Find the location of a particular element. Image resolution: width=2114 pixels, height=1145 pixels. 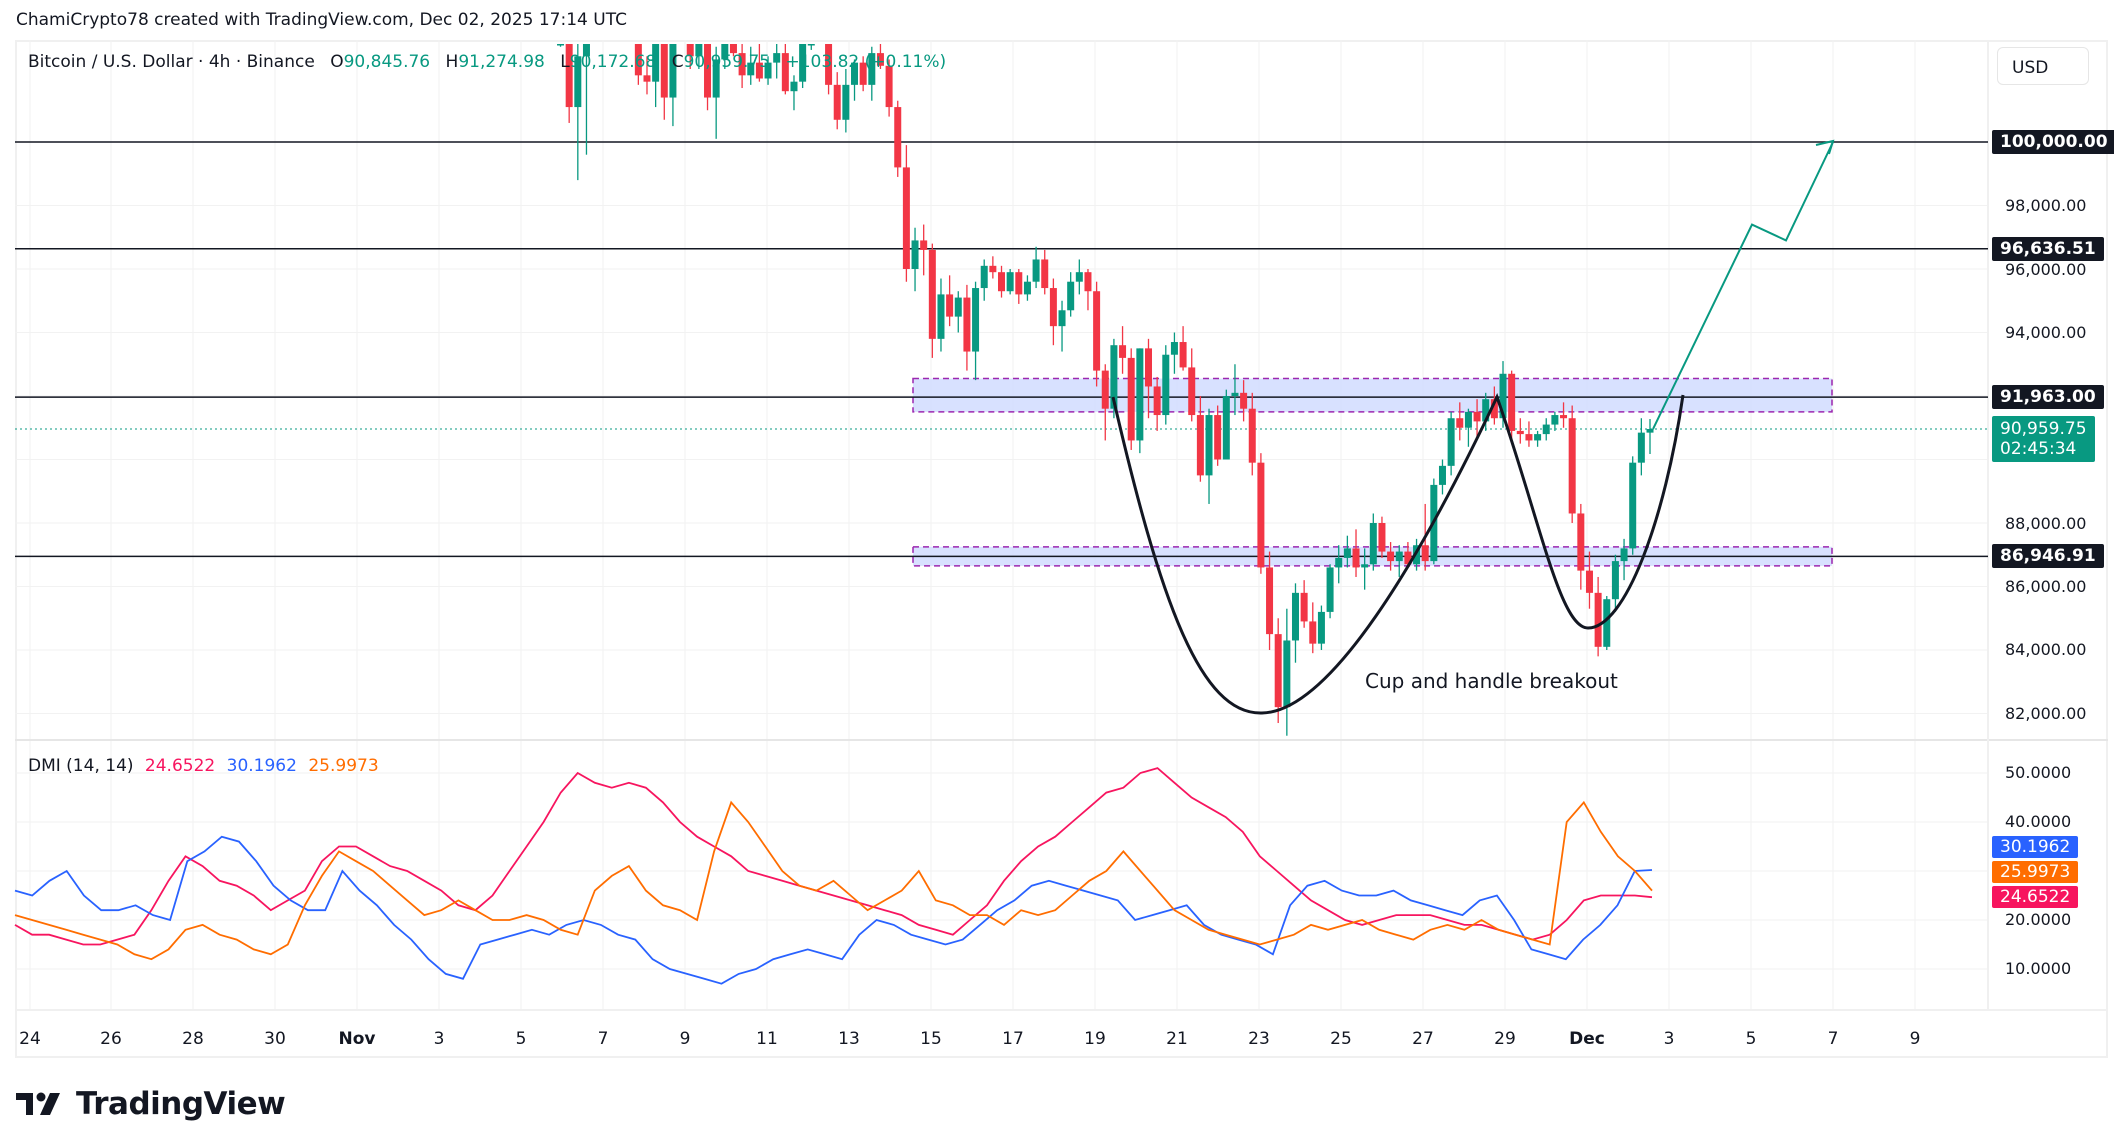

date-tick: 15 is located at coordinates (931, 1039).